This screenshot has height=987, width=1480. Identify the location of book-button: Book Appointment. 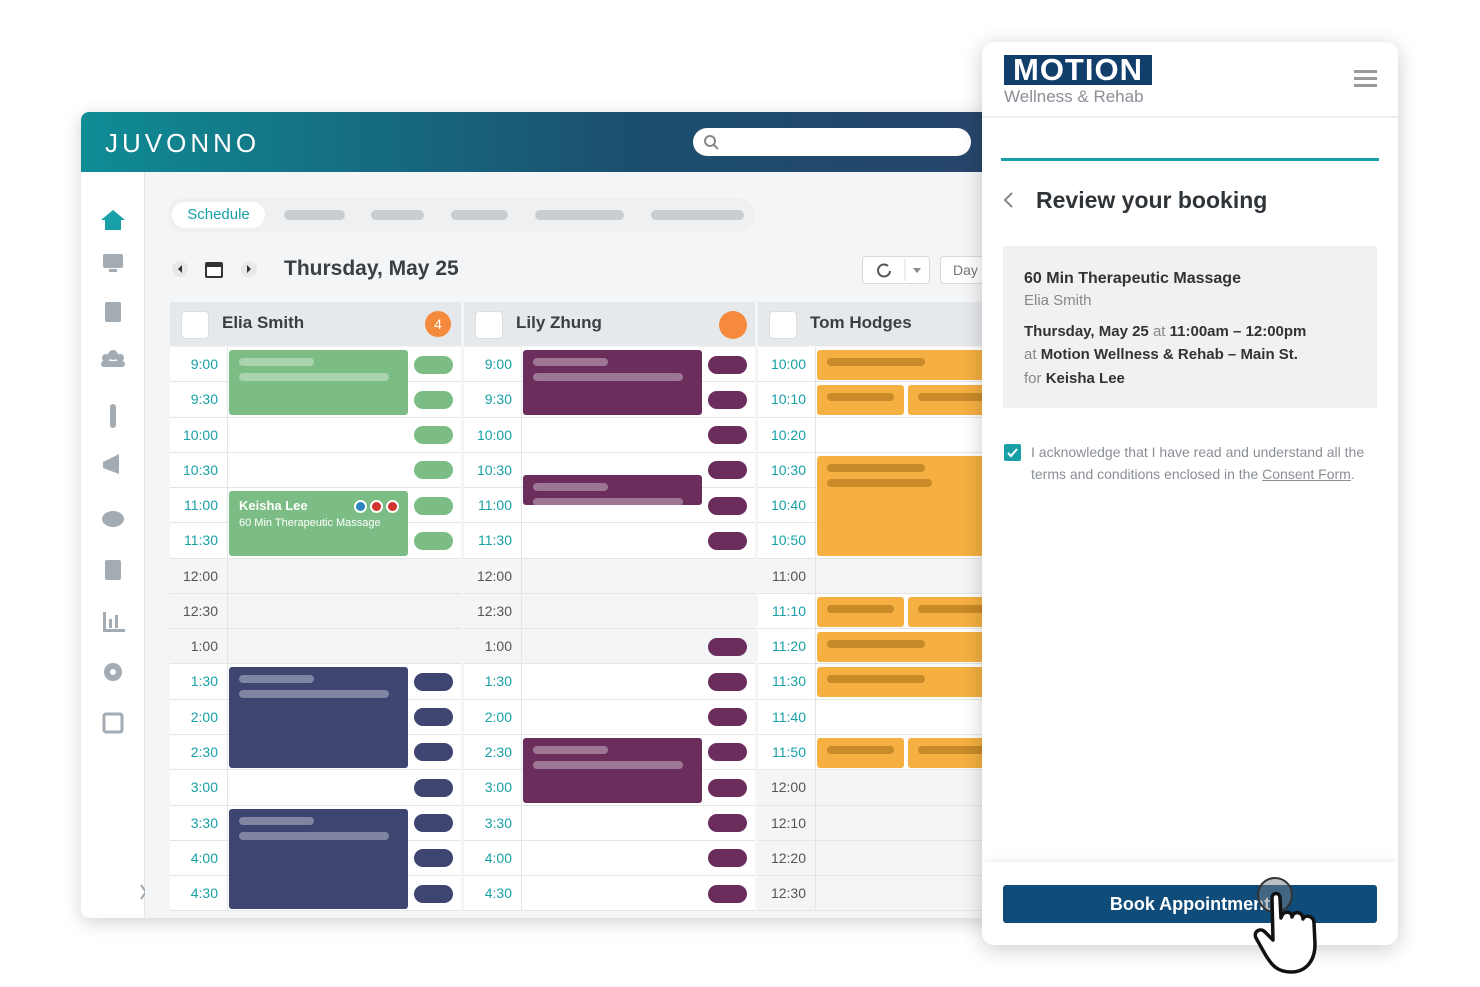
(1190, 904).